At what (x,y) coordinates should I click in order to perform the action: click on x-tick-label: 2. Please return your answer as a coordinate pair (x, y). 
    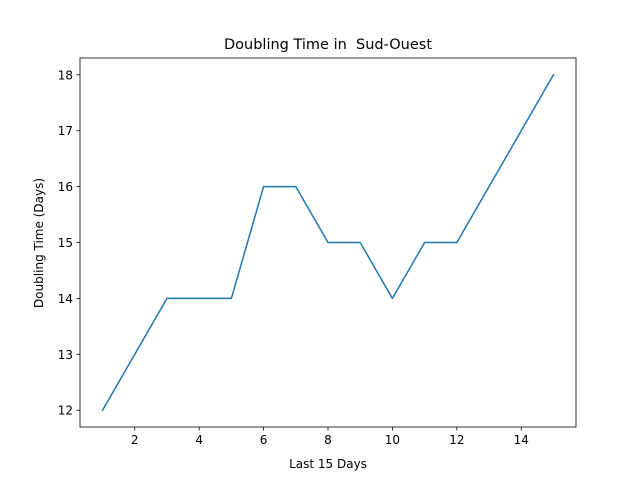
    Looking at the image, I should click on (135, 440).